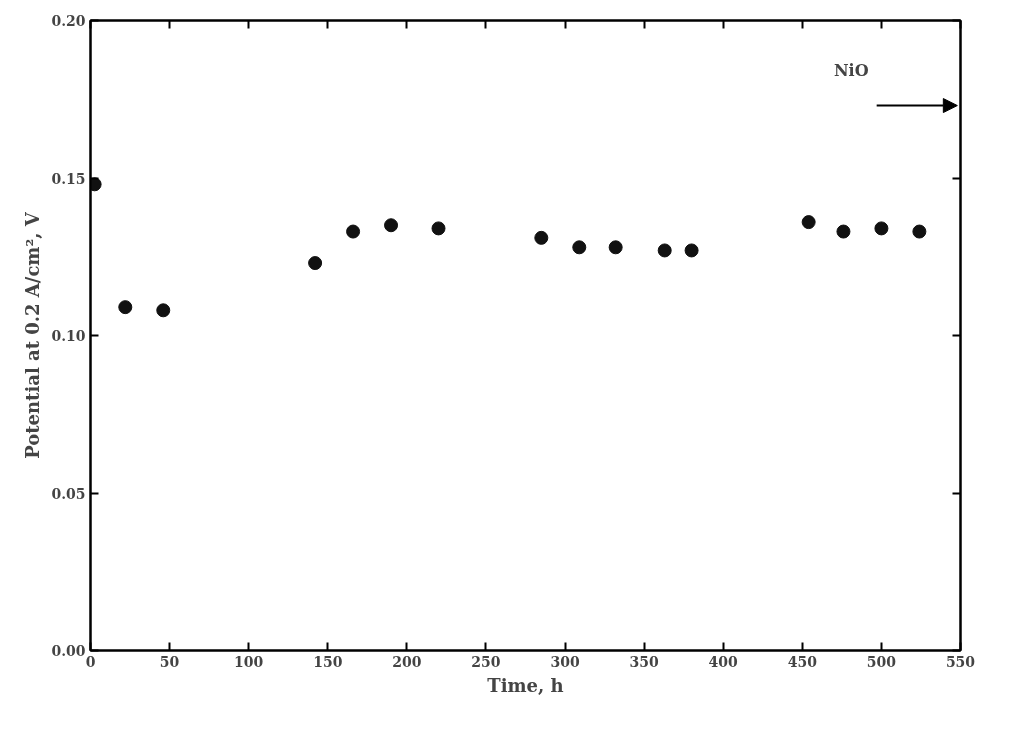 The height and width of the screenshot is (732, 1024). Describe the element at coordinates (328, 661) in the screenshot. I see `x-tick-label: 150` at that location.